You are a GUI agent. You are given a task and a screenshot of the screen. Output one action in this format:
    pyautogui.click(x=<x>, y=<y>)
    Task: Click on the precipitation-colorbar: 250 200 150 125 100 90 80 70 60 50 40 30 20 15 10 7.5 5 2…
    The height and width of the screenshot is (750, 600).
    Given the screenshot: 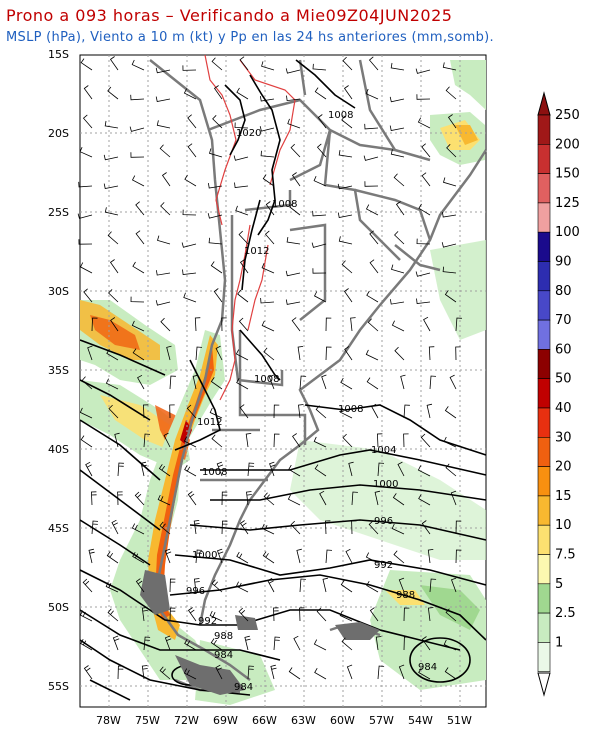 What is the action you would take?
    pyautogui.click(x=558, y=394)
    